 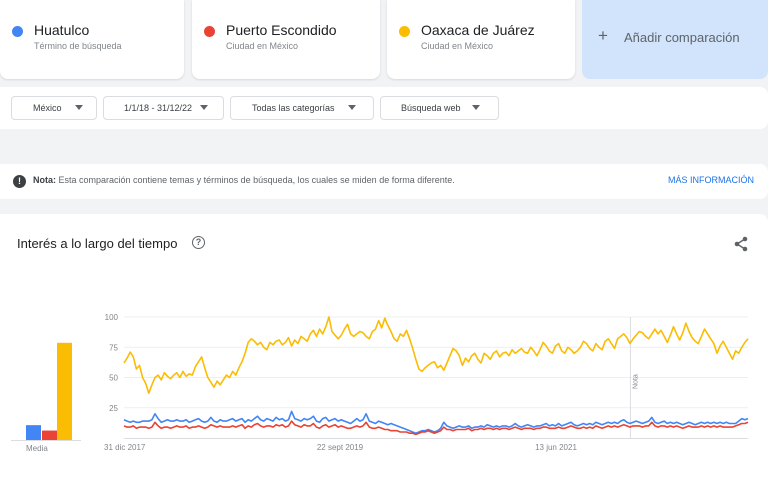 What do you see at coordinates (46, 391) in the screenshot?
I see `mean-bars` at bounding box center [46, 391].